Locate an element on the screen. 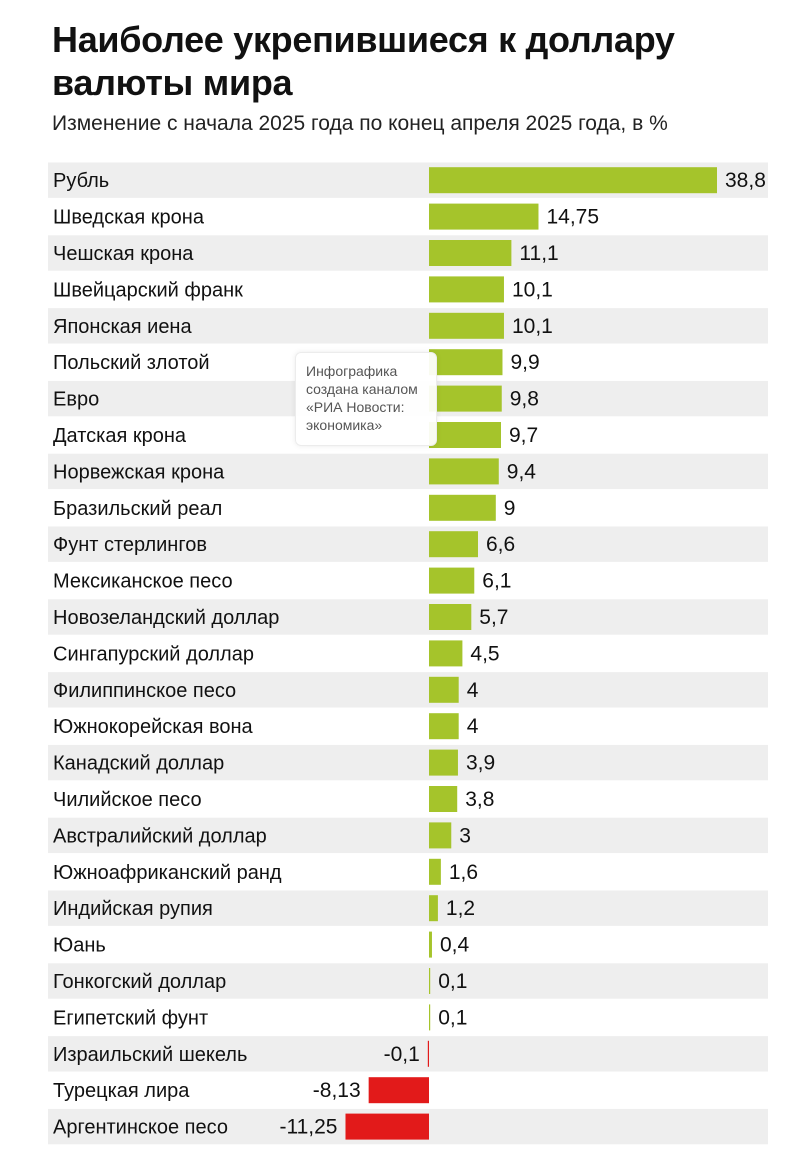  watermark-line: экономика» is located at coordinates (344, 425).